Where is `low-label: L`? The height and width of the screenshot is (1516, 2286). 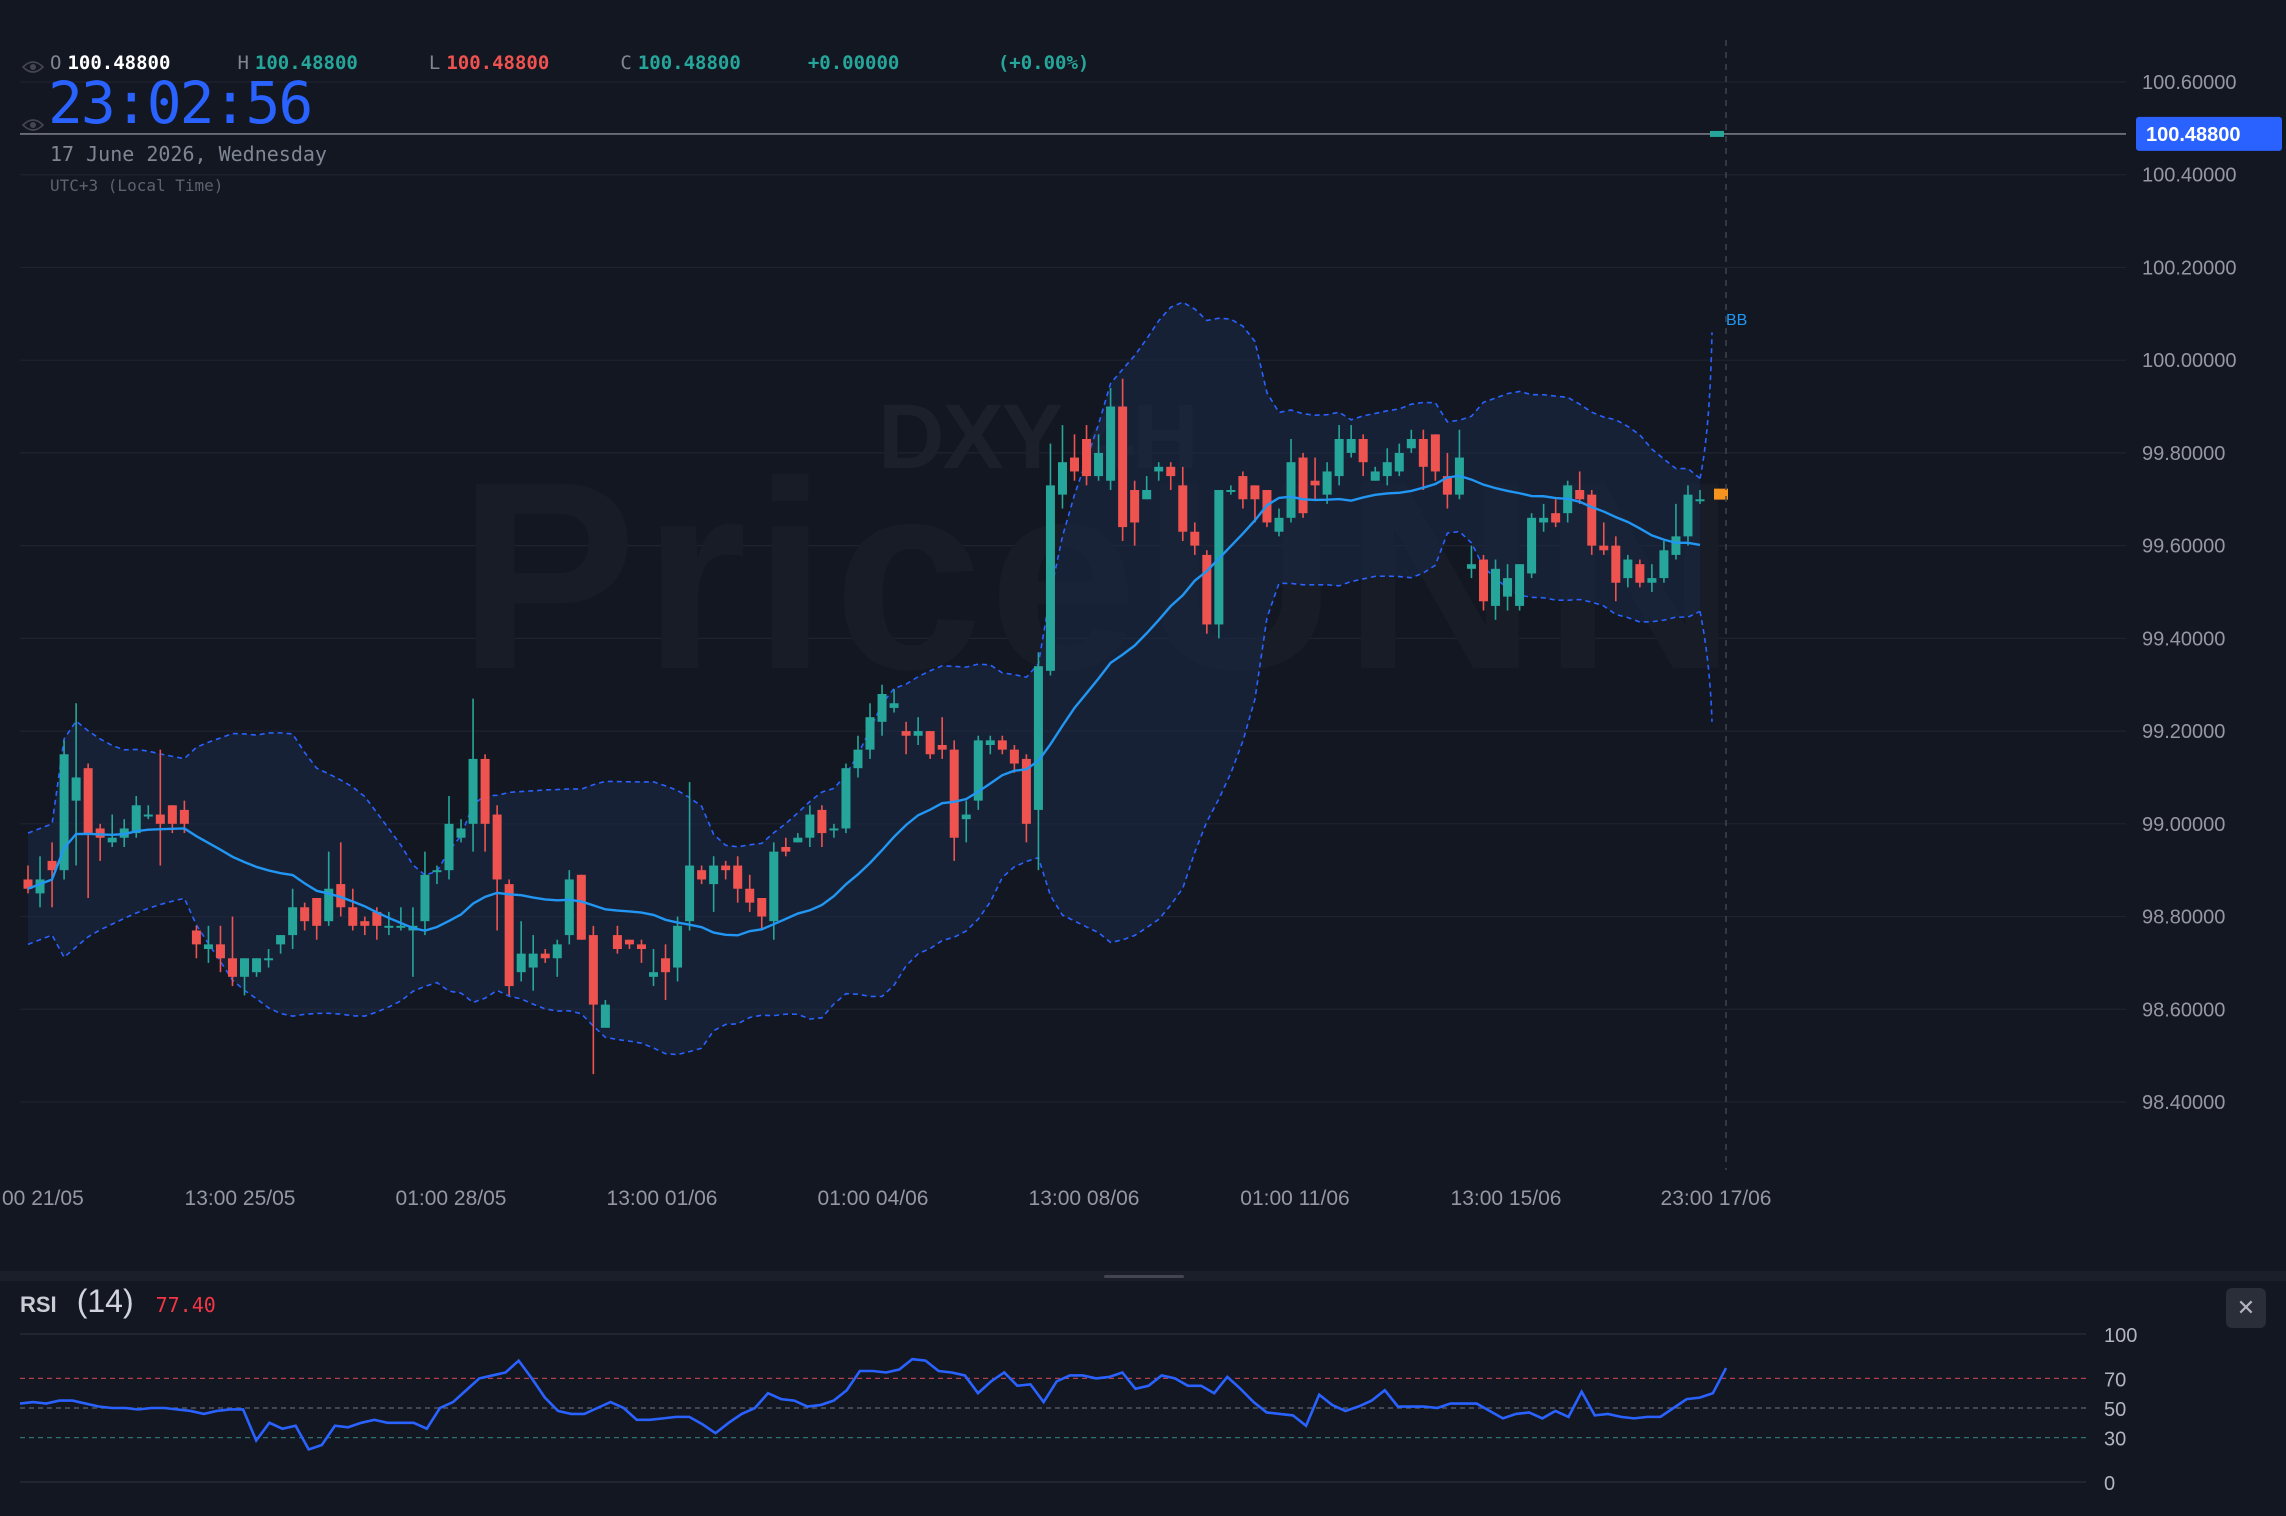
low-label: L is located at coordinates (434, 63).